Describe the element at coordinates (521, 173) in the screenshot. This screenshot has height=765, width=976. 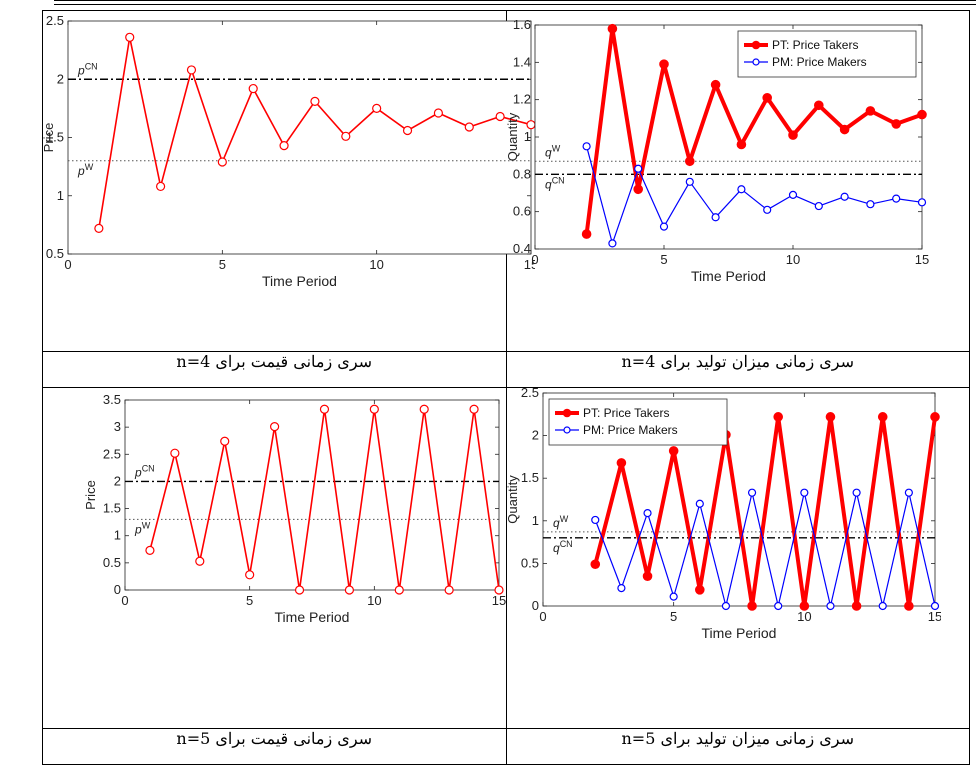
I see `y-tick-label: 0.8` at that location.